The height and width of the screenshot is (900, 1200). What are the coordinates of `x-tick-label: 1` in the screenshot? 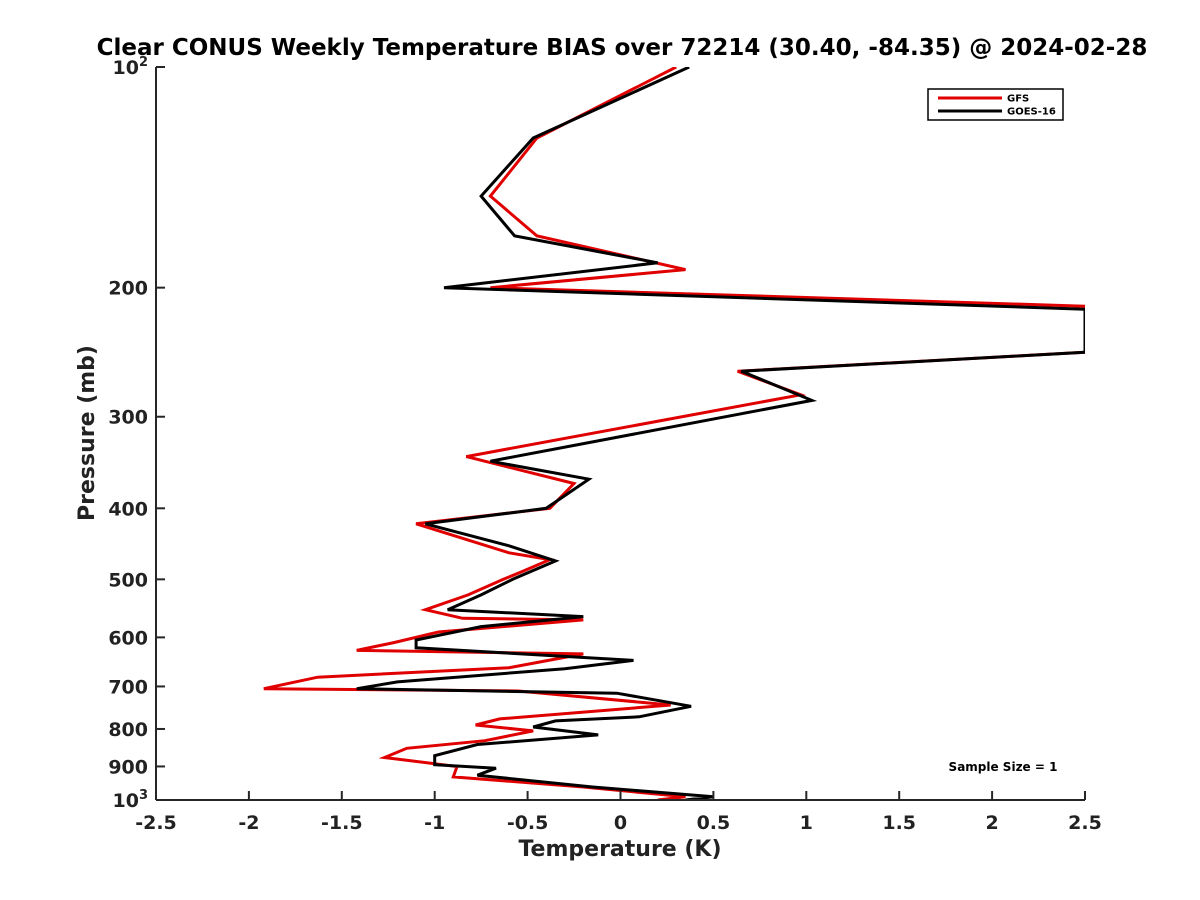 It's located at (806, 823).